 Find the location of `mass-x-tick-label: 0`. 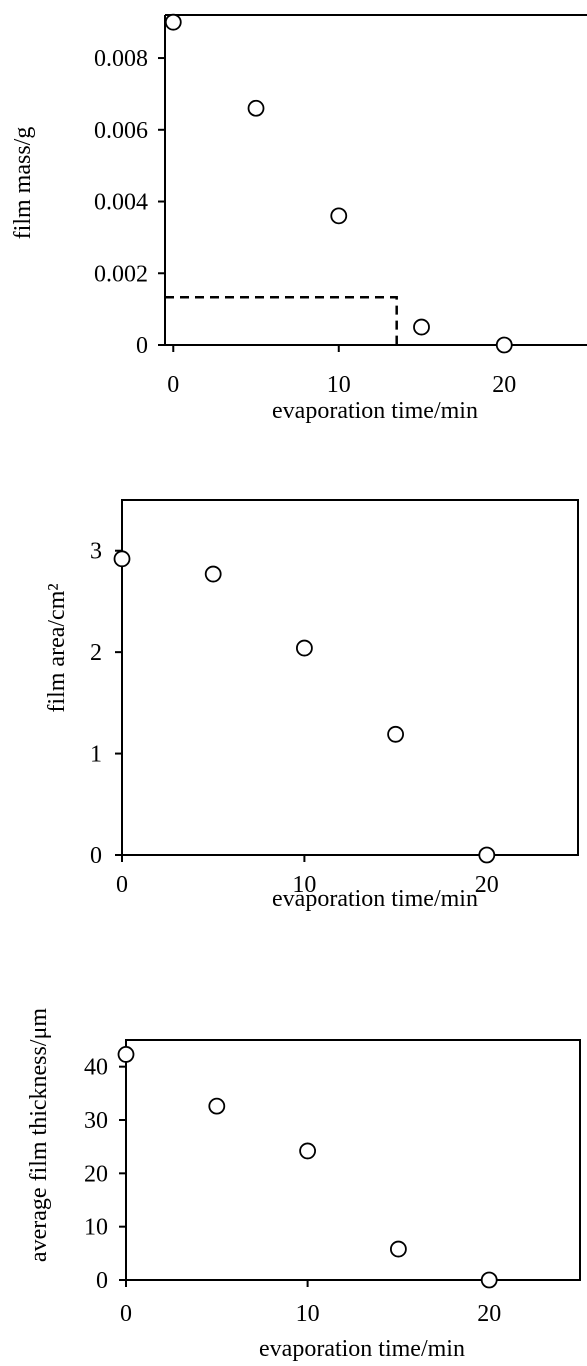

mass-x-tick-label: 0 is located at coordinates (173, 385).